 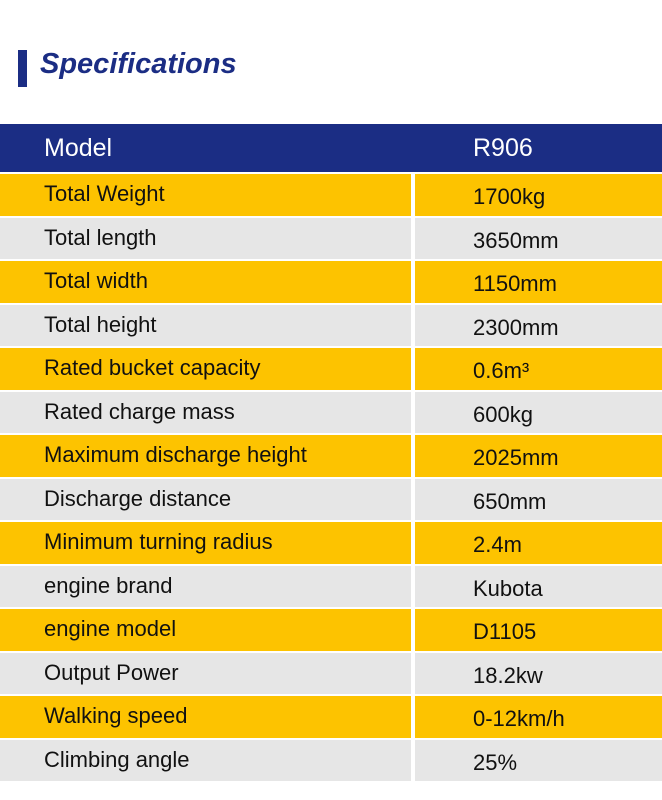 I want to click on table-row: Rated bucket capacity 0.6m³, so click(x=331, y=369).